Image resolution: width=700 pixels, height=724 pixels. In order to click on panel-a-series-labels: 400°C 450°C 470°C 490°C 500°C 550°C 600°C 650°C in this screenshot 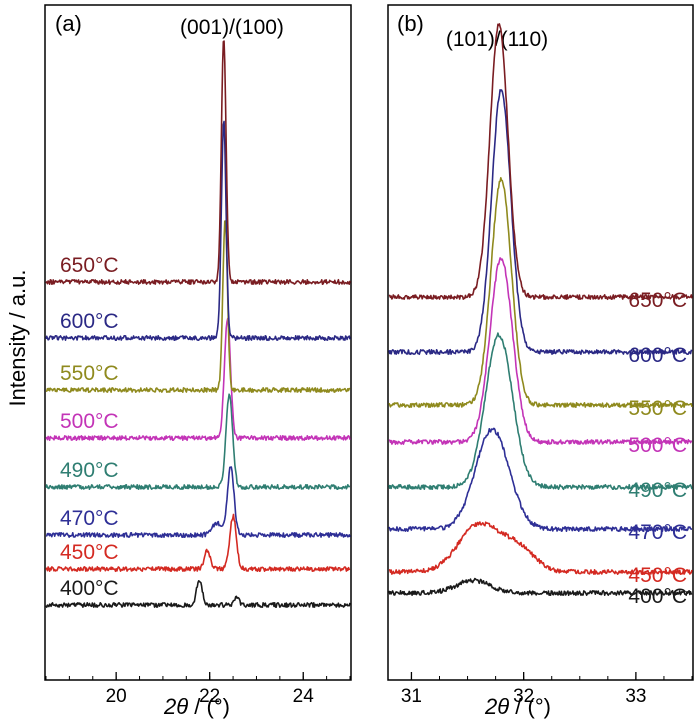, I will do `click(89, 427)`.